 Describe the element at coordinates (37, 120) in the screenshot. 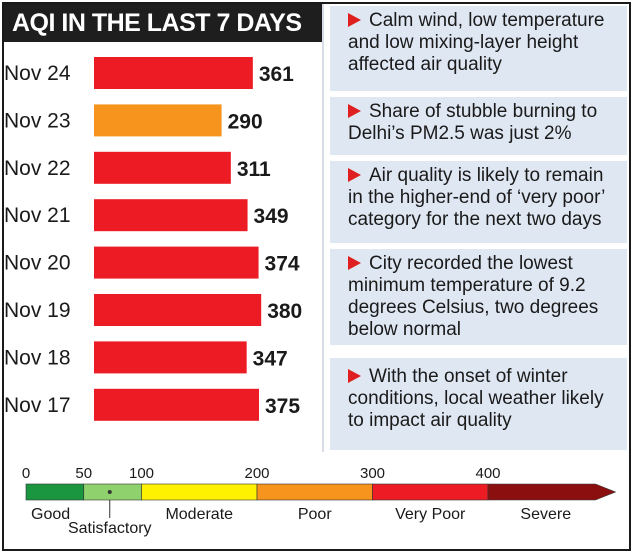

I see `category-label: Nov 23` at that location.